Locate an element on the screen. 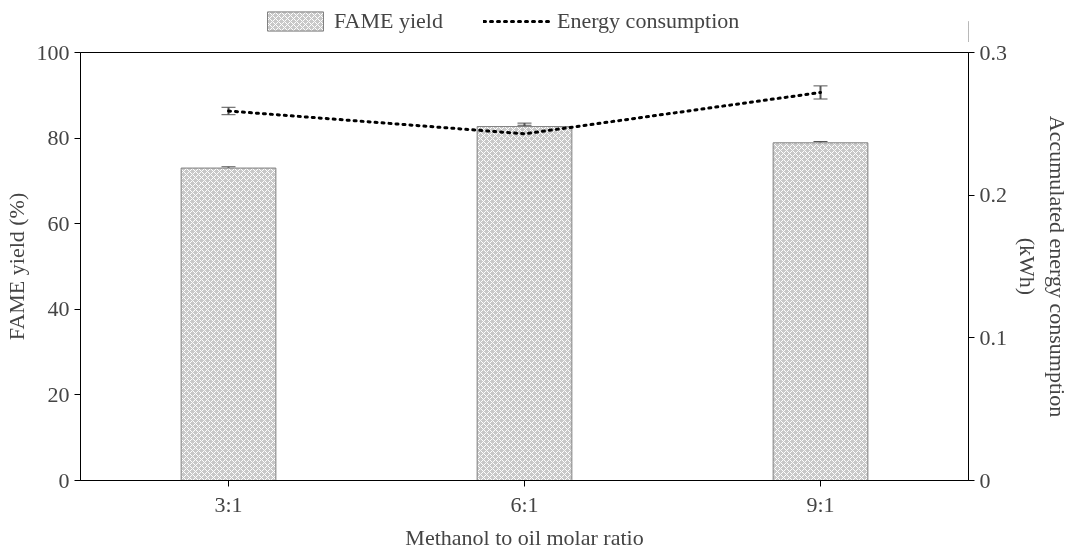 The image size is (1073, 552). y-tick-label: 80 is located at coordinates (58, 138).